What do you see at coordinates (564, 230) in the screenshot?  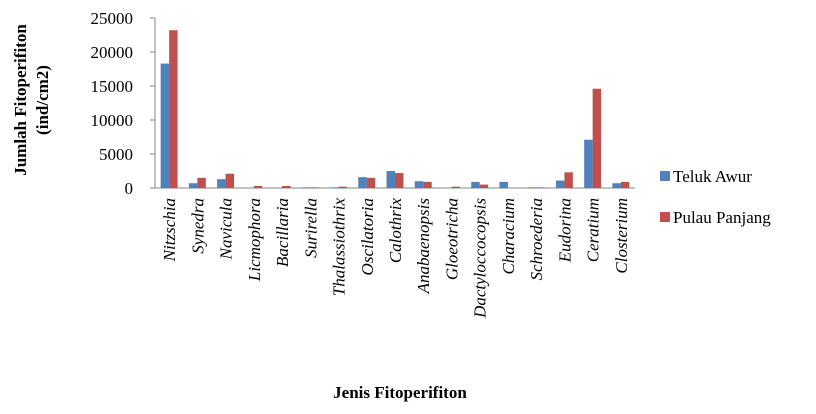 I see `x-tick-label: Eudorina` at bounding box center [564, 230].